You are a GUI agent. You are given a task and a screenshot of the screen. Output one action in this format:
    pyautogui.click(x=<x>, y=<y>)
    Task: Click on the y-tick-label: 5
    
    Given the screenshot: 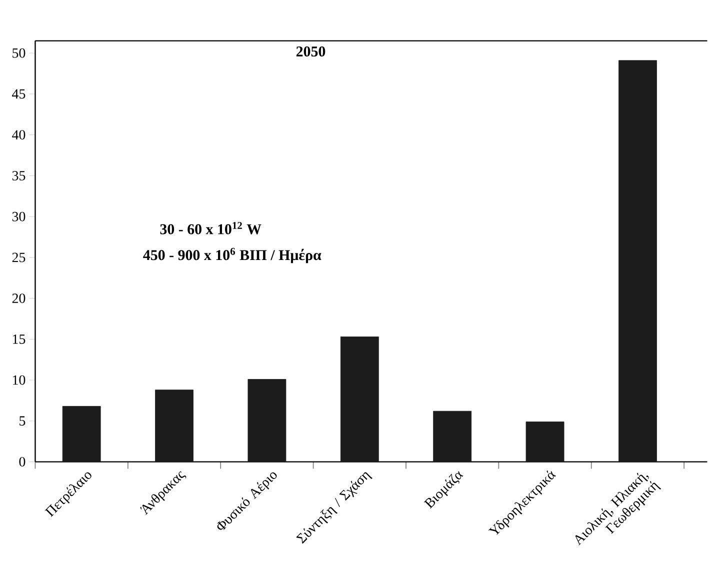 What is the action you would take?
    pyautogui.click(x=23, y=421)
    